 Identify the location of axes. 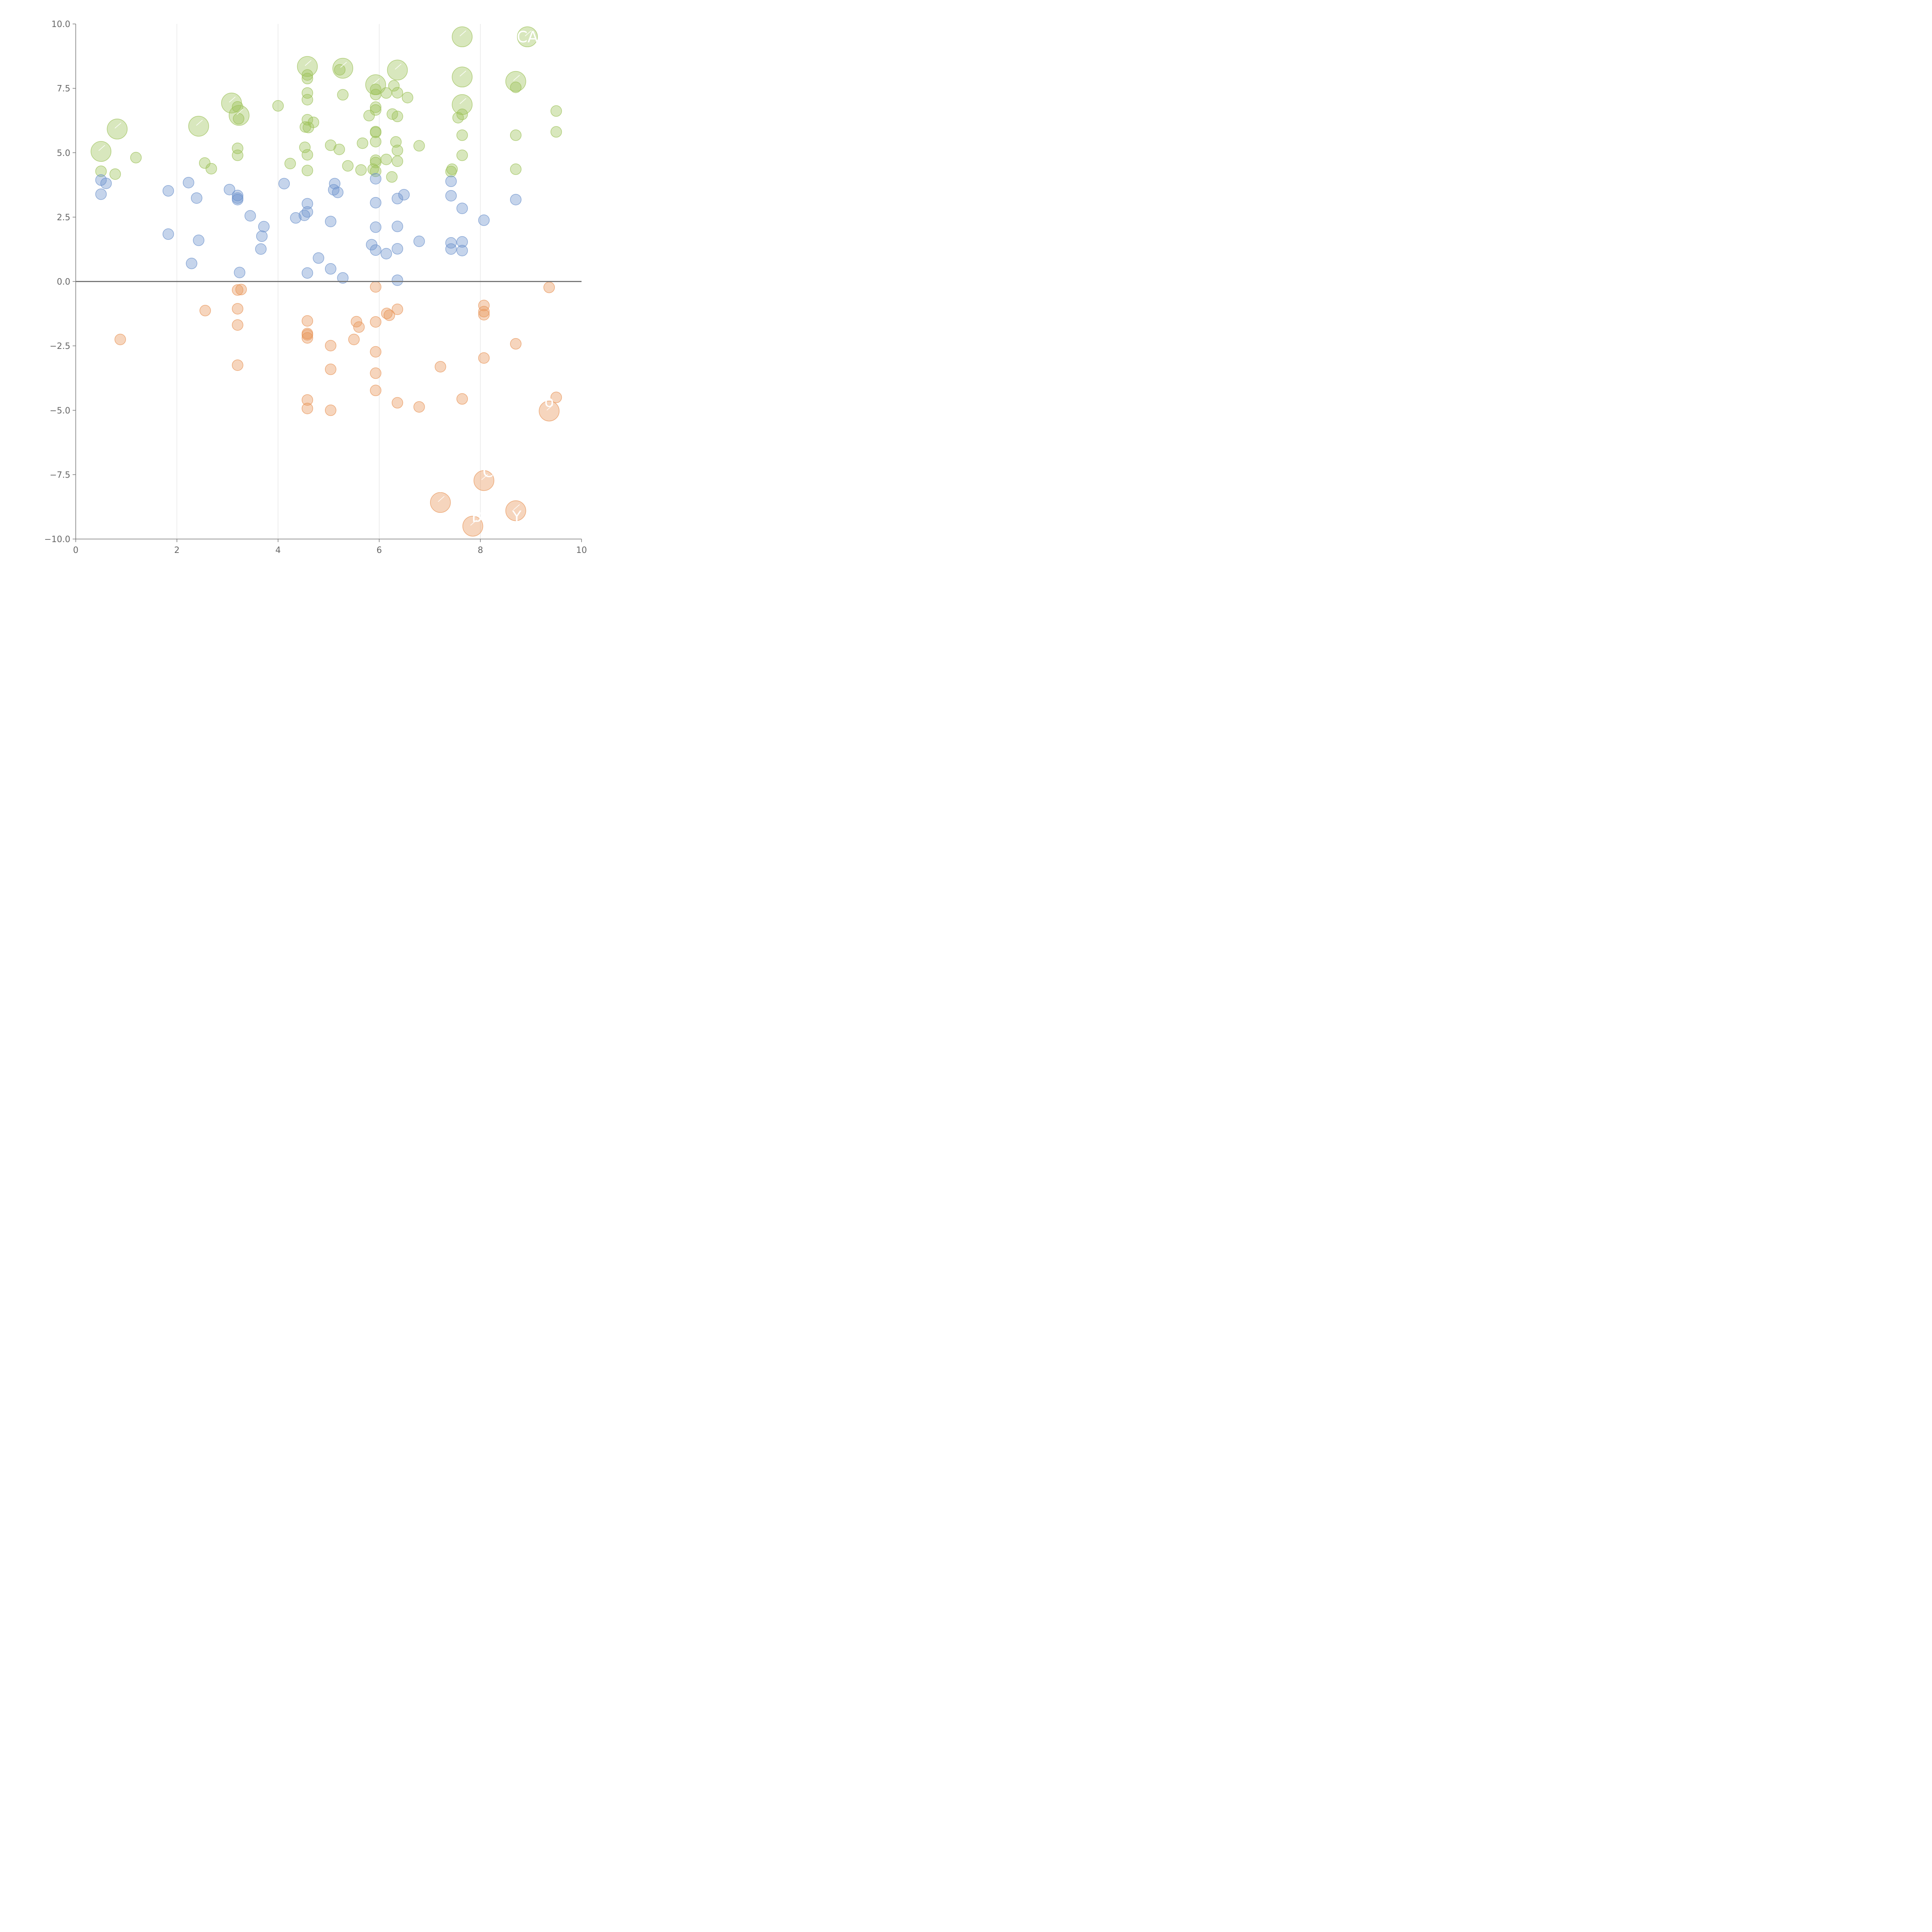
(328, 282).